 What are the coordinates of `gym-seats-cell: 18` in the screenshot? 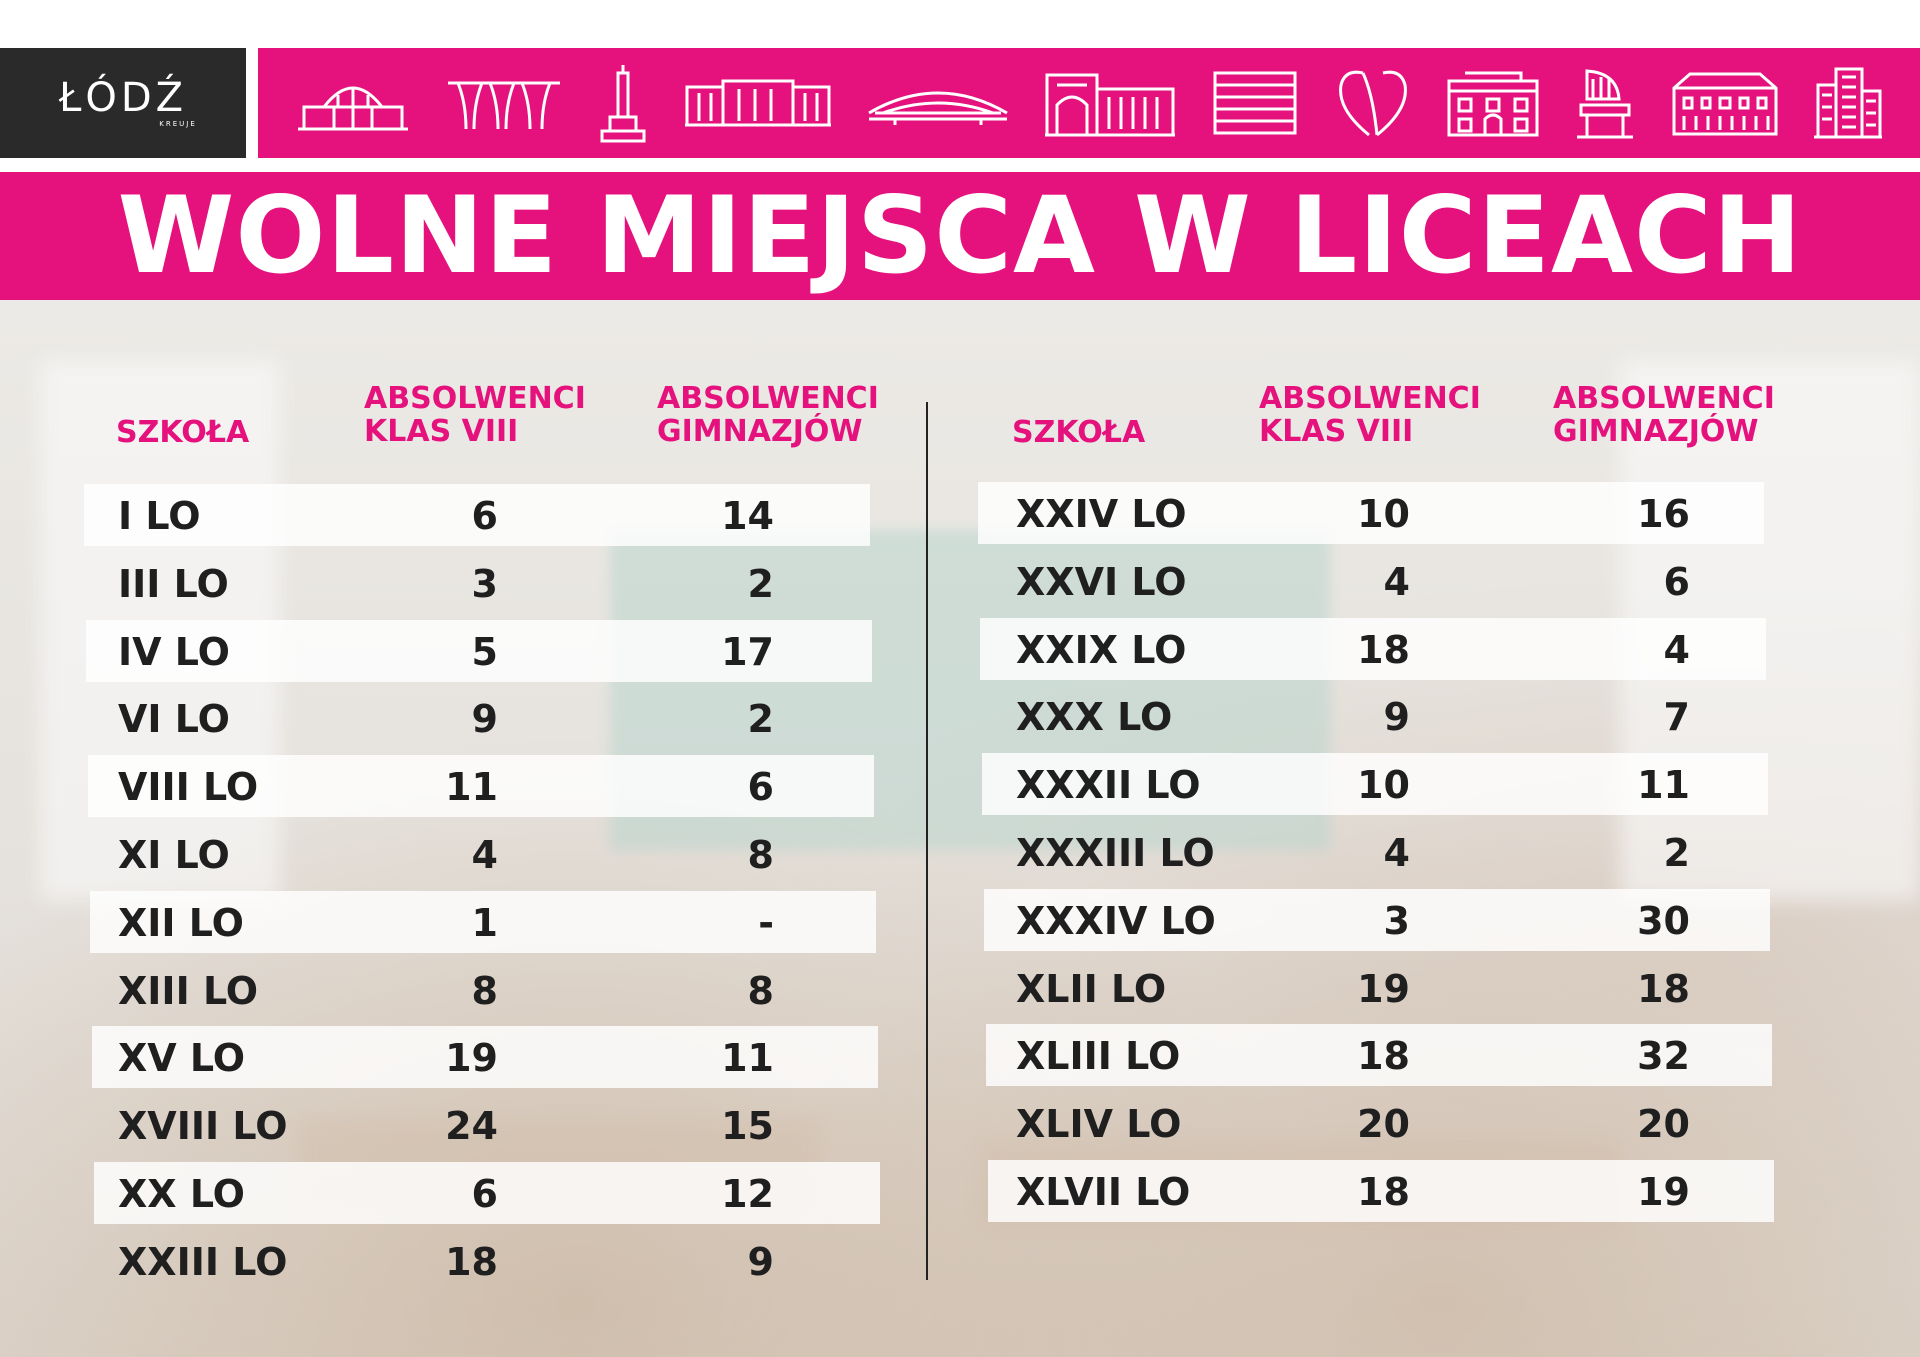 It's located at (1663, 988).